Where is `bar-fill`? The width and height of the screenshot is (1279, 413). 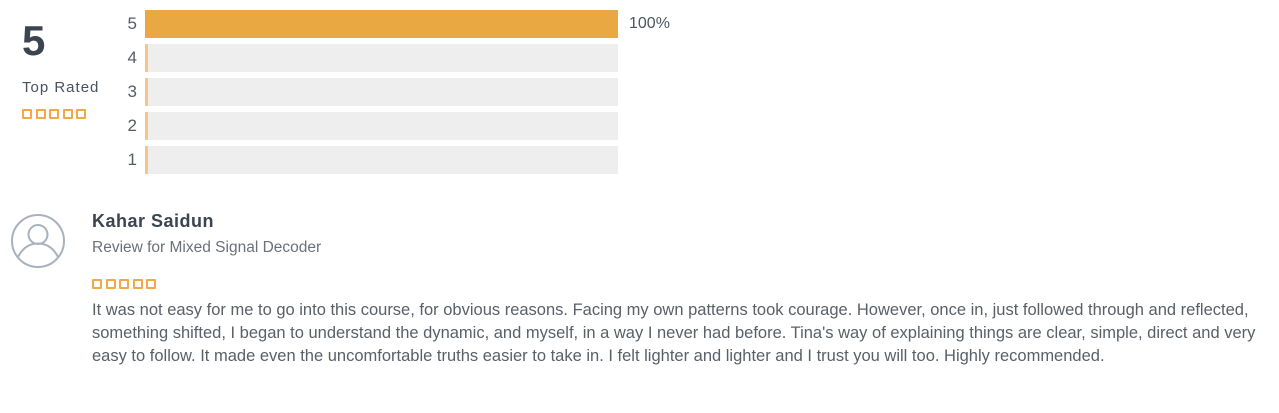 bar-fill is located at coordinates (381, 24).